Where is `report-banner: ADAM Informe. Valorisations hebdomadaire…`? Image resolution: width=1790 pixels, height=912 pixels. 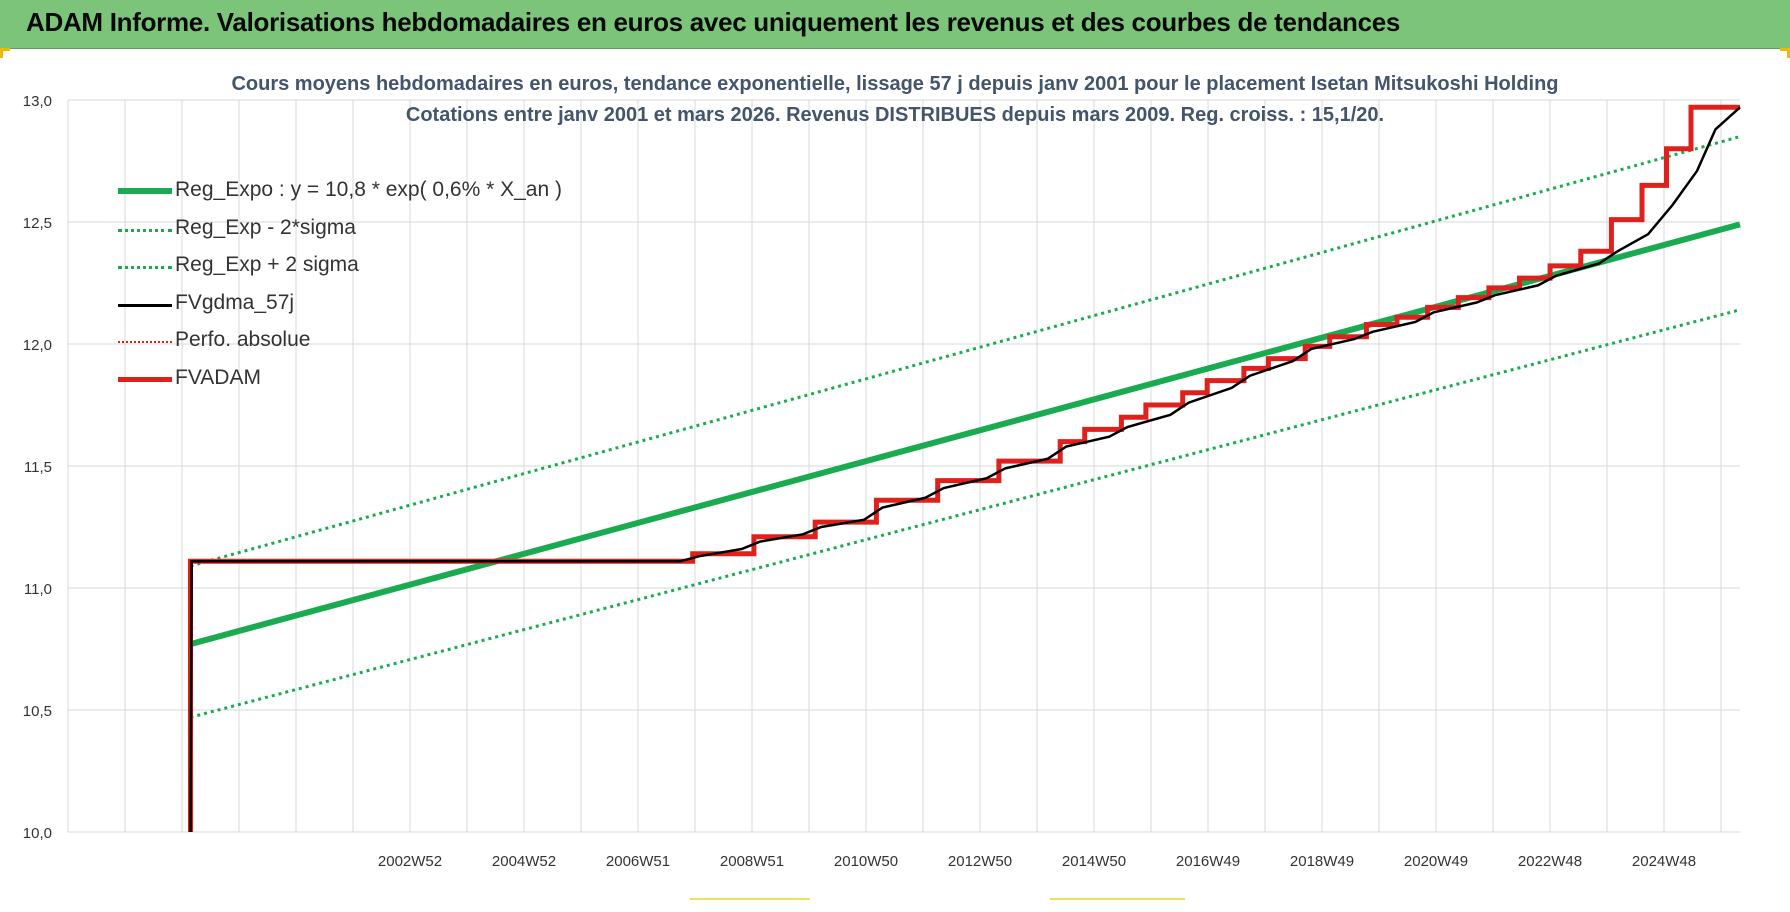 report-banner: ADAM Informe. Valorisations hebdomadaire… is located at coordinates (895, 24).